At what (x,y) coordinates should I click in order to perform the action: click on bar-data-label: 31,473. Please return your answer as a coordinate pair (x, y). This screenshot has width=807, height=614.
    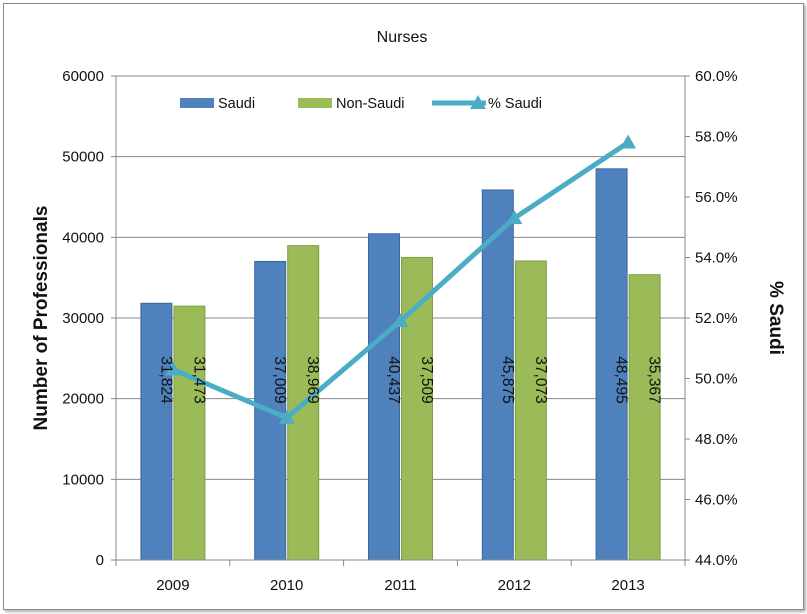
    Looking at the image, I should click on (198, 379).